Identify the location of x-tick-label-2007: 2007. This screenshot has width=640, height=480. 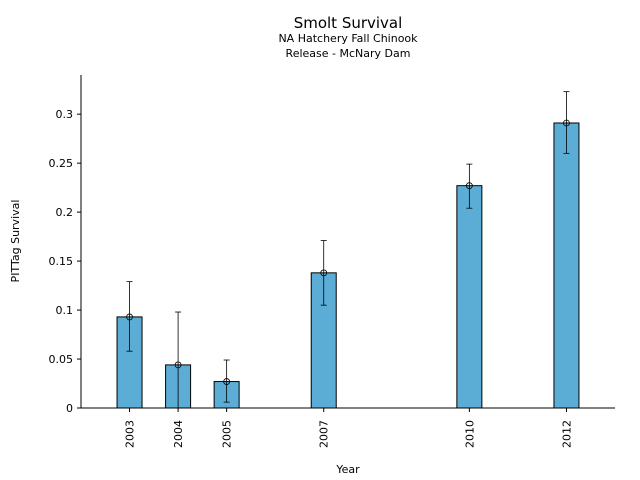
(324, 434).